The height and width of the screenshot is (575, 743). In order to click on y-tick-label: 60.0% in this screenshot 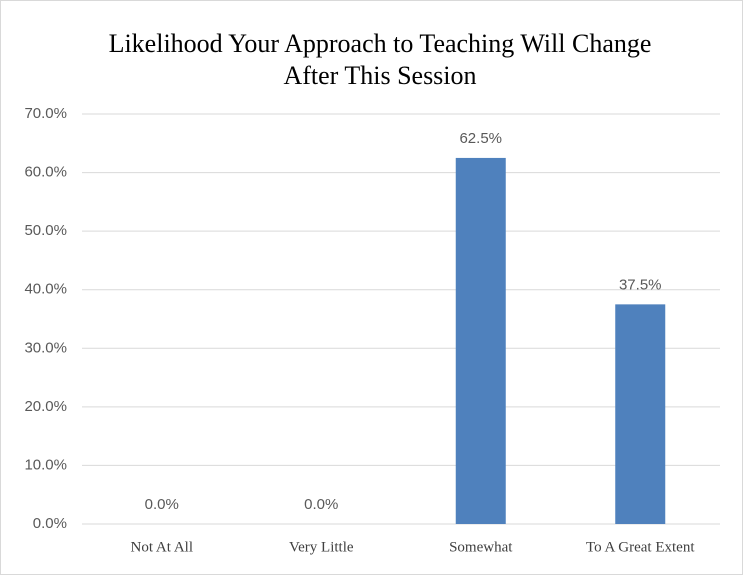, I will do `click(45, 172)`.